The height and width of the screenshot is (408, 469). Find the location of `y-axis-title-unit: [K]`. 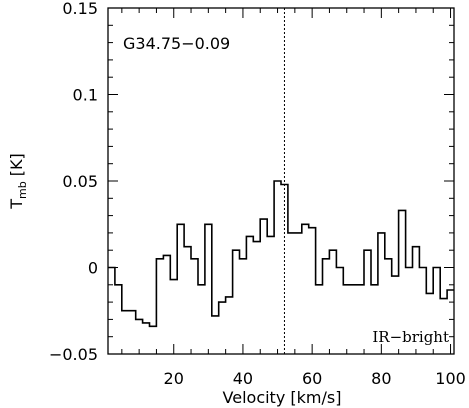

y-axis-title-unit: [K] is located at coordinates (16, 164).